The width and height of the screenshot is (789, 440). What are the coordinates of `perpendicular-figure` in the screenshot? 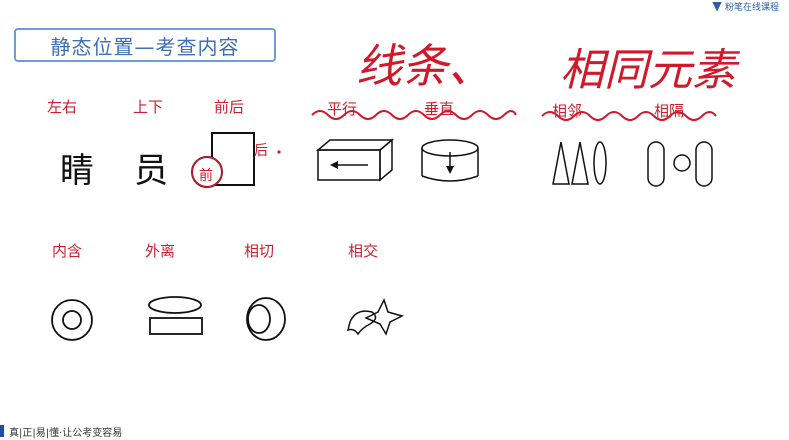 It's located at (450, 160).